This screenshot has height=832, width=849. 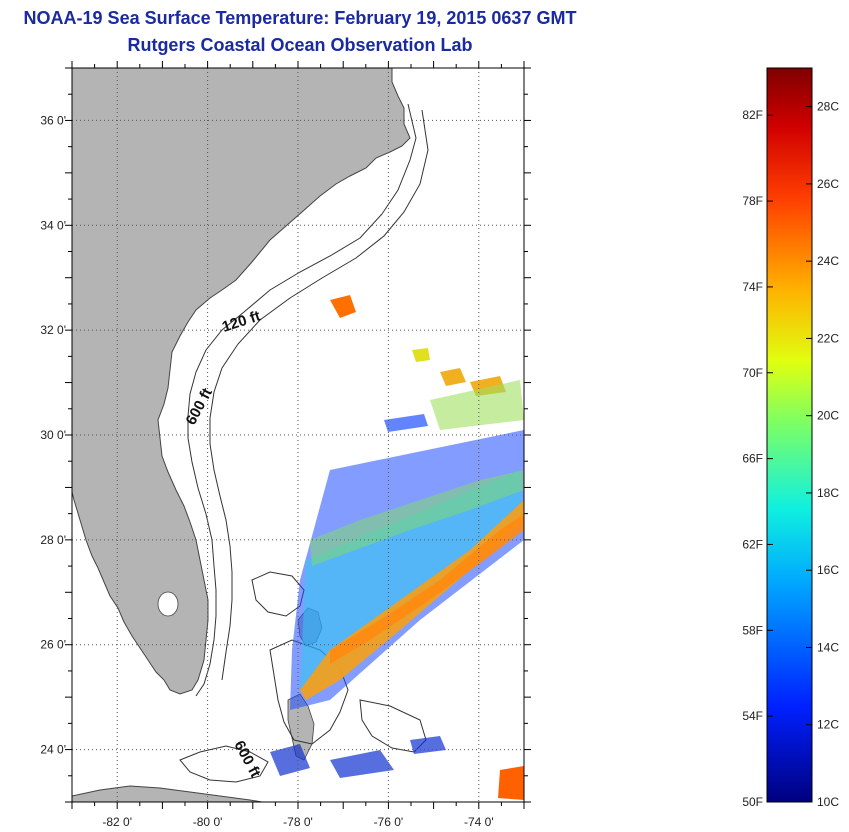 What do you see at coordinates (752, 201) in the screenshot?
I see `colorbar-label-f: 78F` at bounding box center [752, 201].